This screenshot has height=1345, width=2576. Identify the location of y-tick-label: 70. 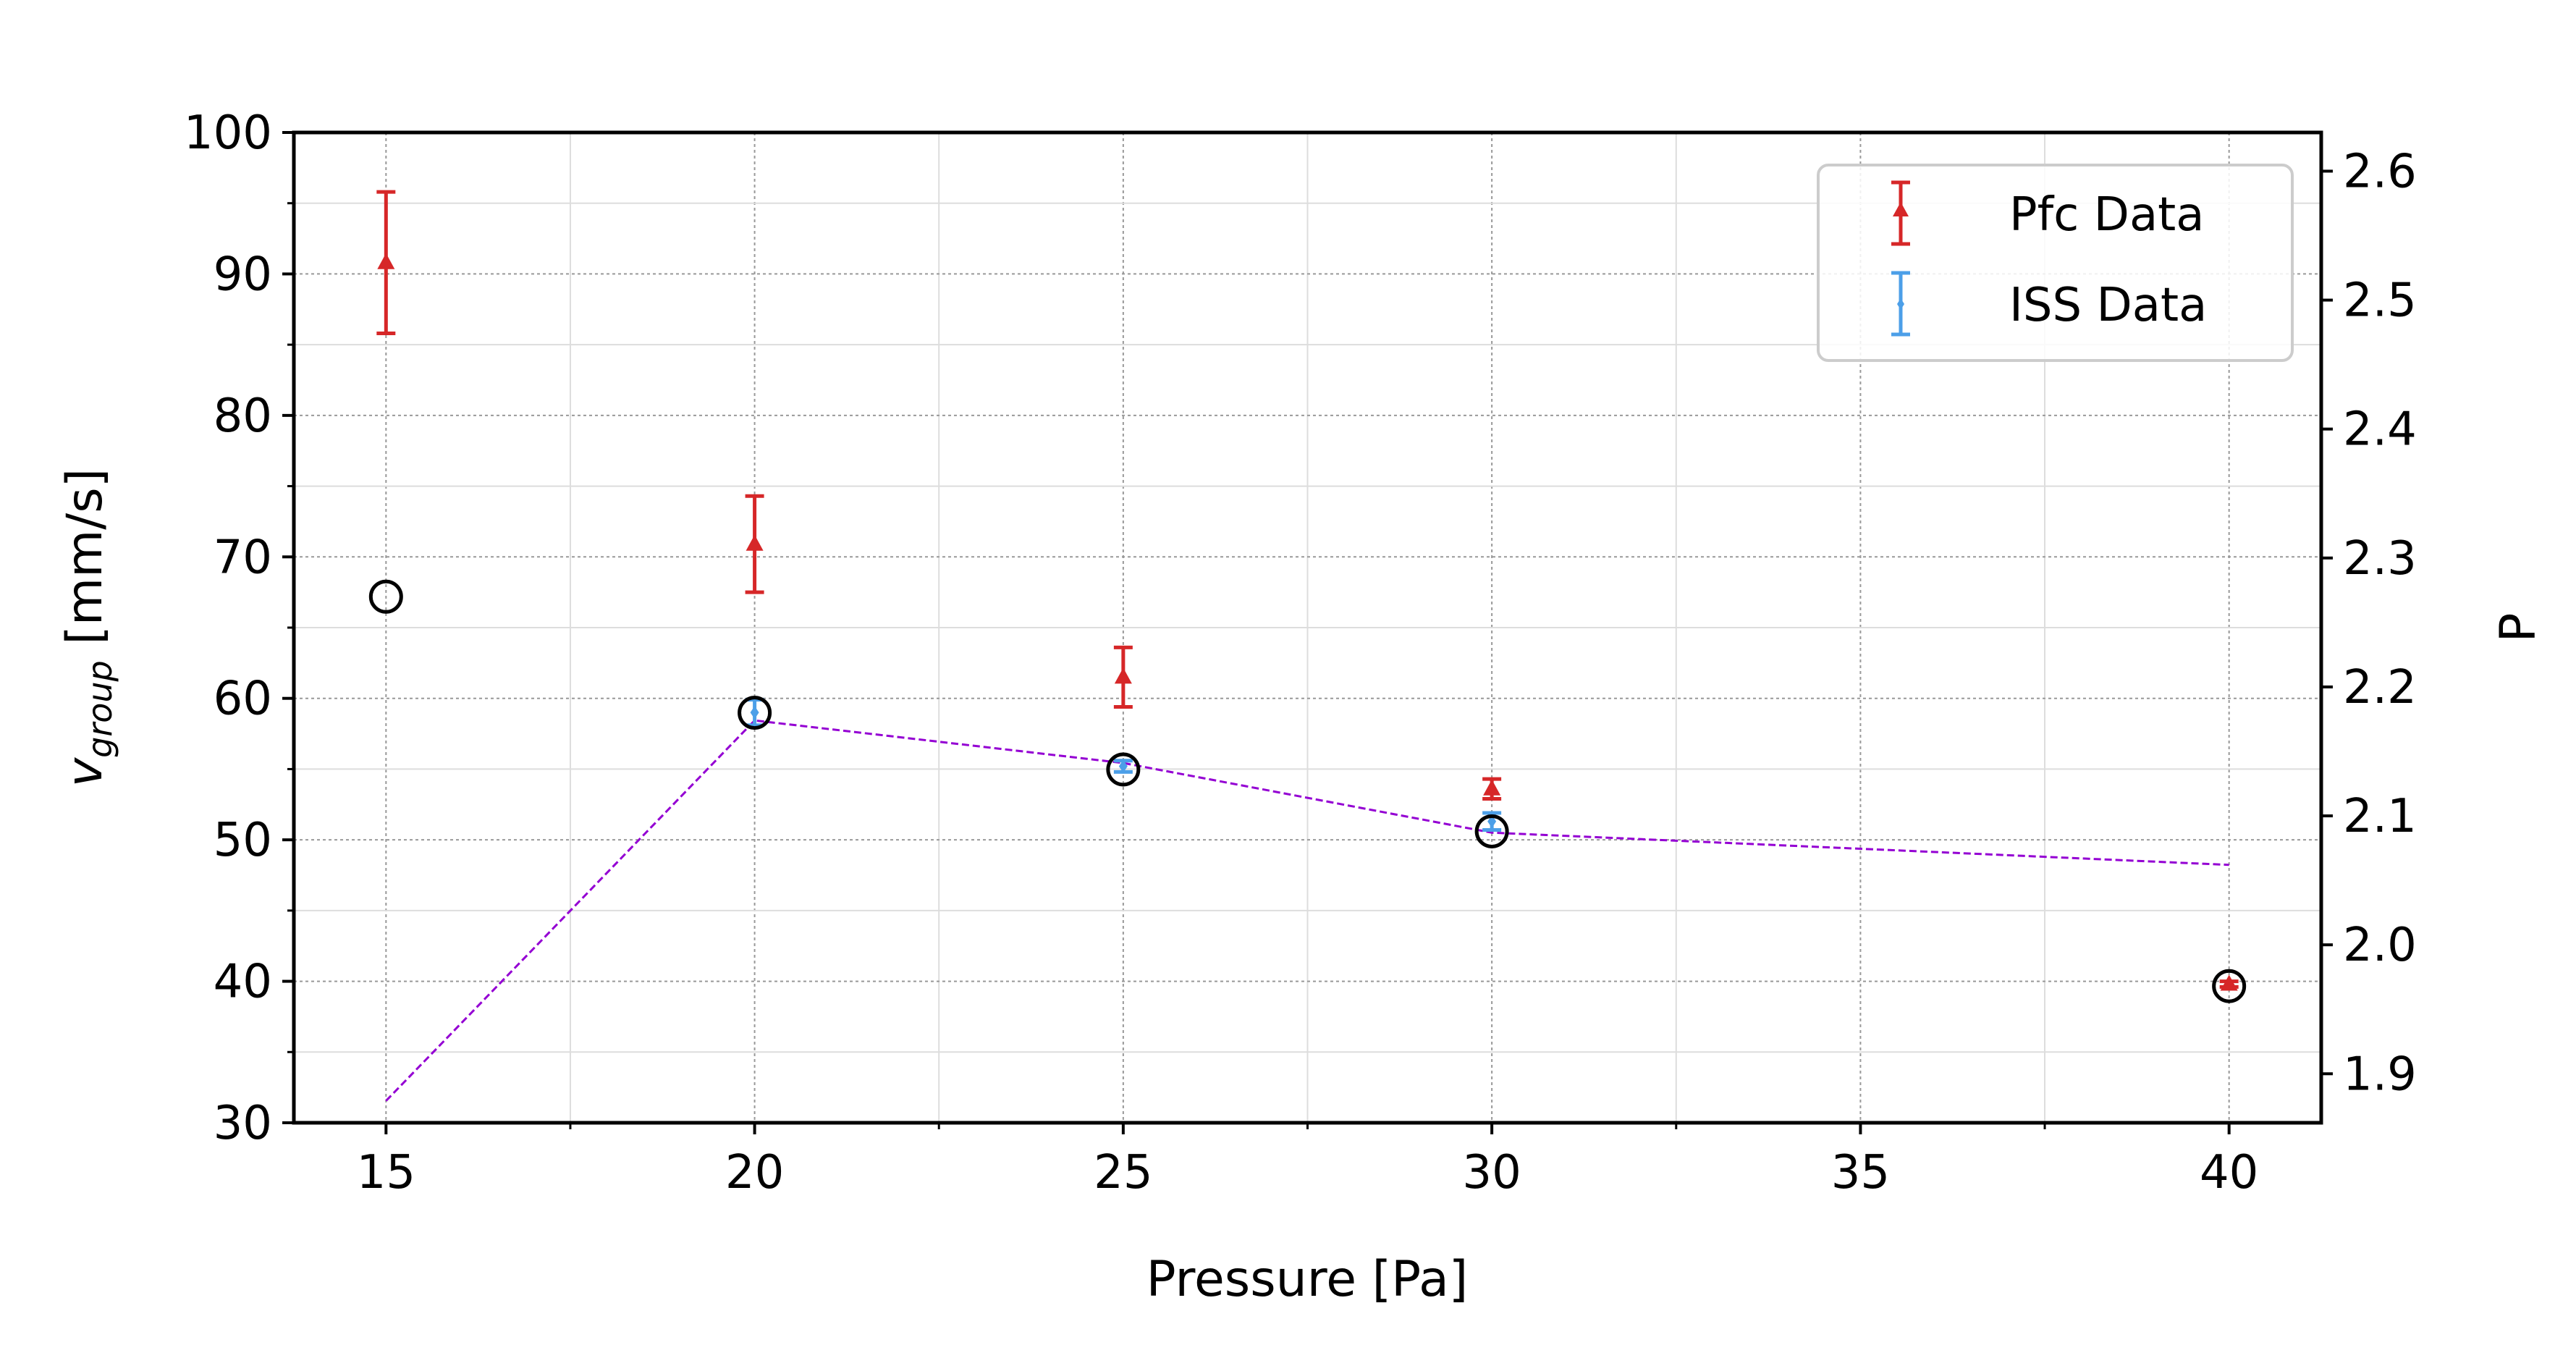
(243, 557).